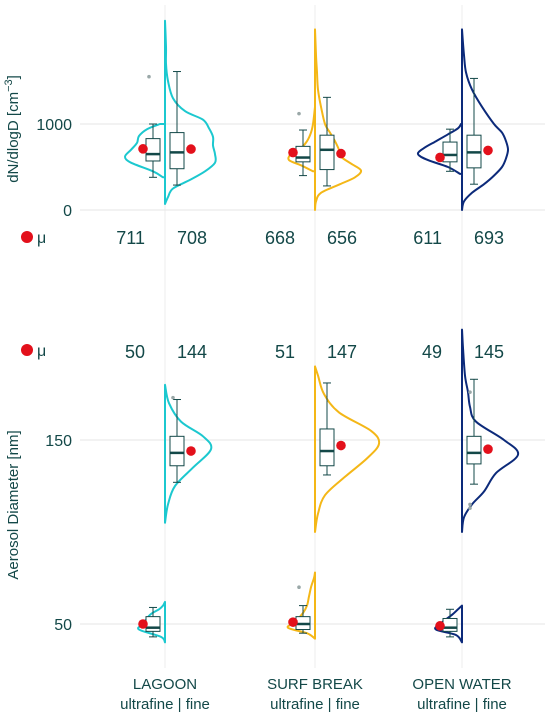 Image resolution: width=550 pixels, height=720 pixels. What do you see at coordinates (489, 238) in the screenshot?
I see `mean-value-fine: 693` at bounding box center [489, 238].